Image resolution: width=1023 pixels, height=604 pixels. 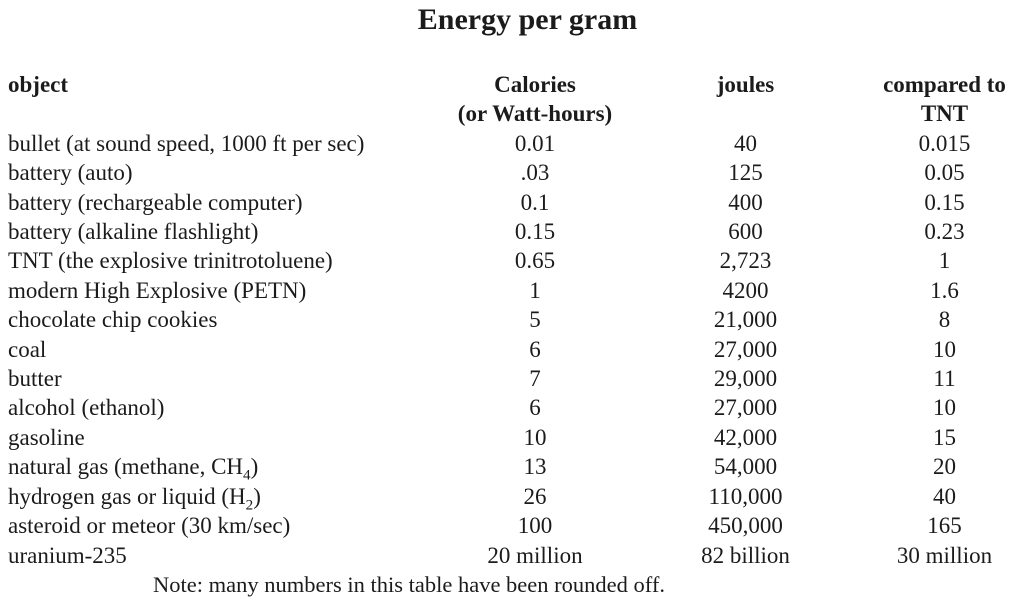 I want to click on cell-calories: 10, so click(x=535, y=437).